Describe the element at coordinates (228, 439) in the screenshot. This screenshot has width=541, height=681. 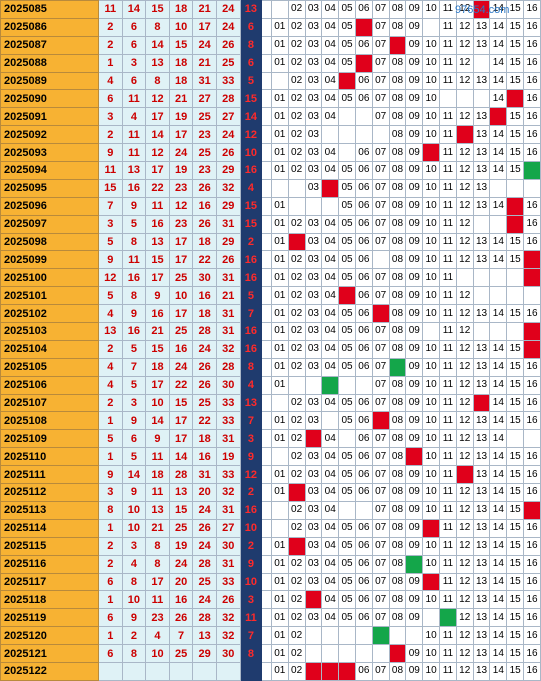
I see `red-ball-number: 31` at that location.